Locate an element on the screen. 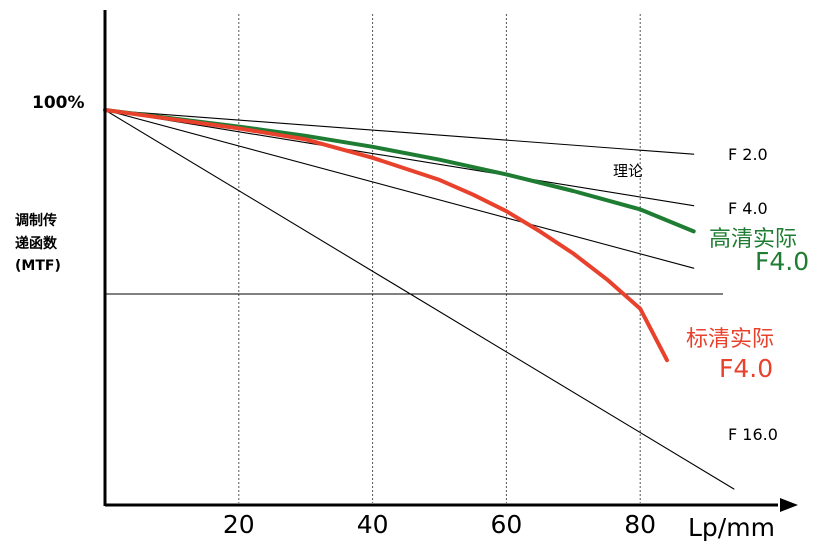  series-label-f4: F 4.0 is located at coordinates (748, 208).